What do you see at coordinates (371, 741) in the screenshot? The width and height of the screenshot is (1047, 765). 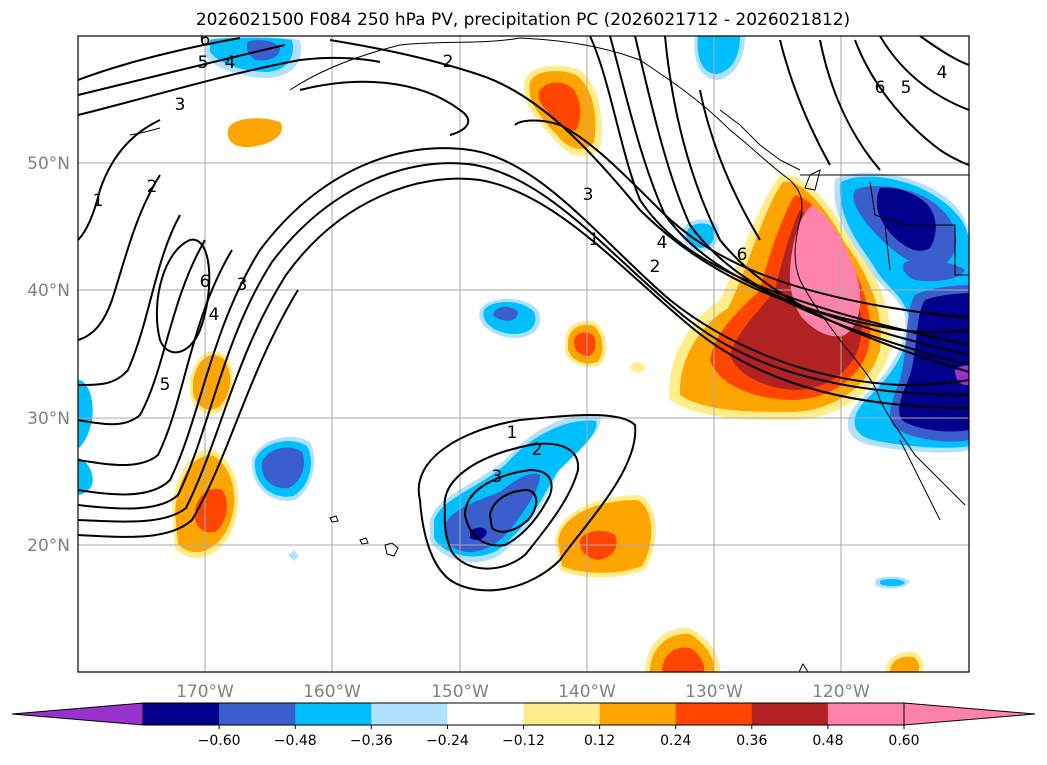 I see `colorbar-tick-label: −0.36` at bounding box center [371, 741].